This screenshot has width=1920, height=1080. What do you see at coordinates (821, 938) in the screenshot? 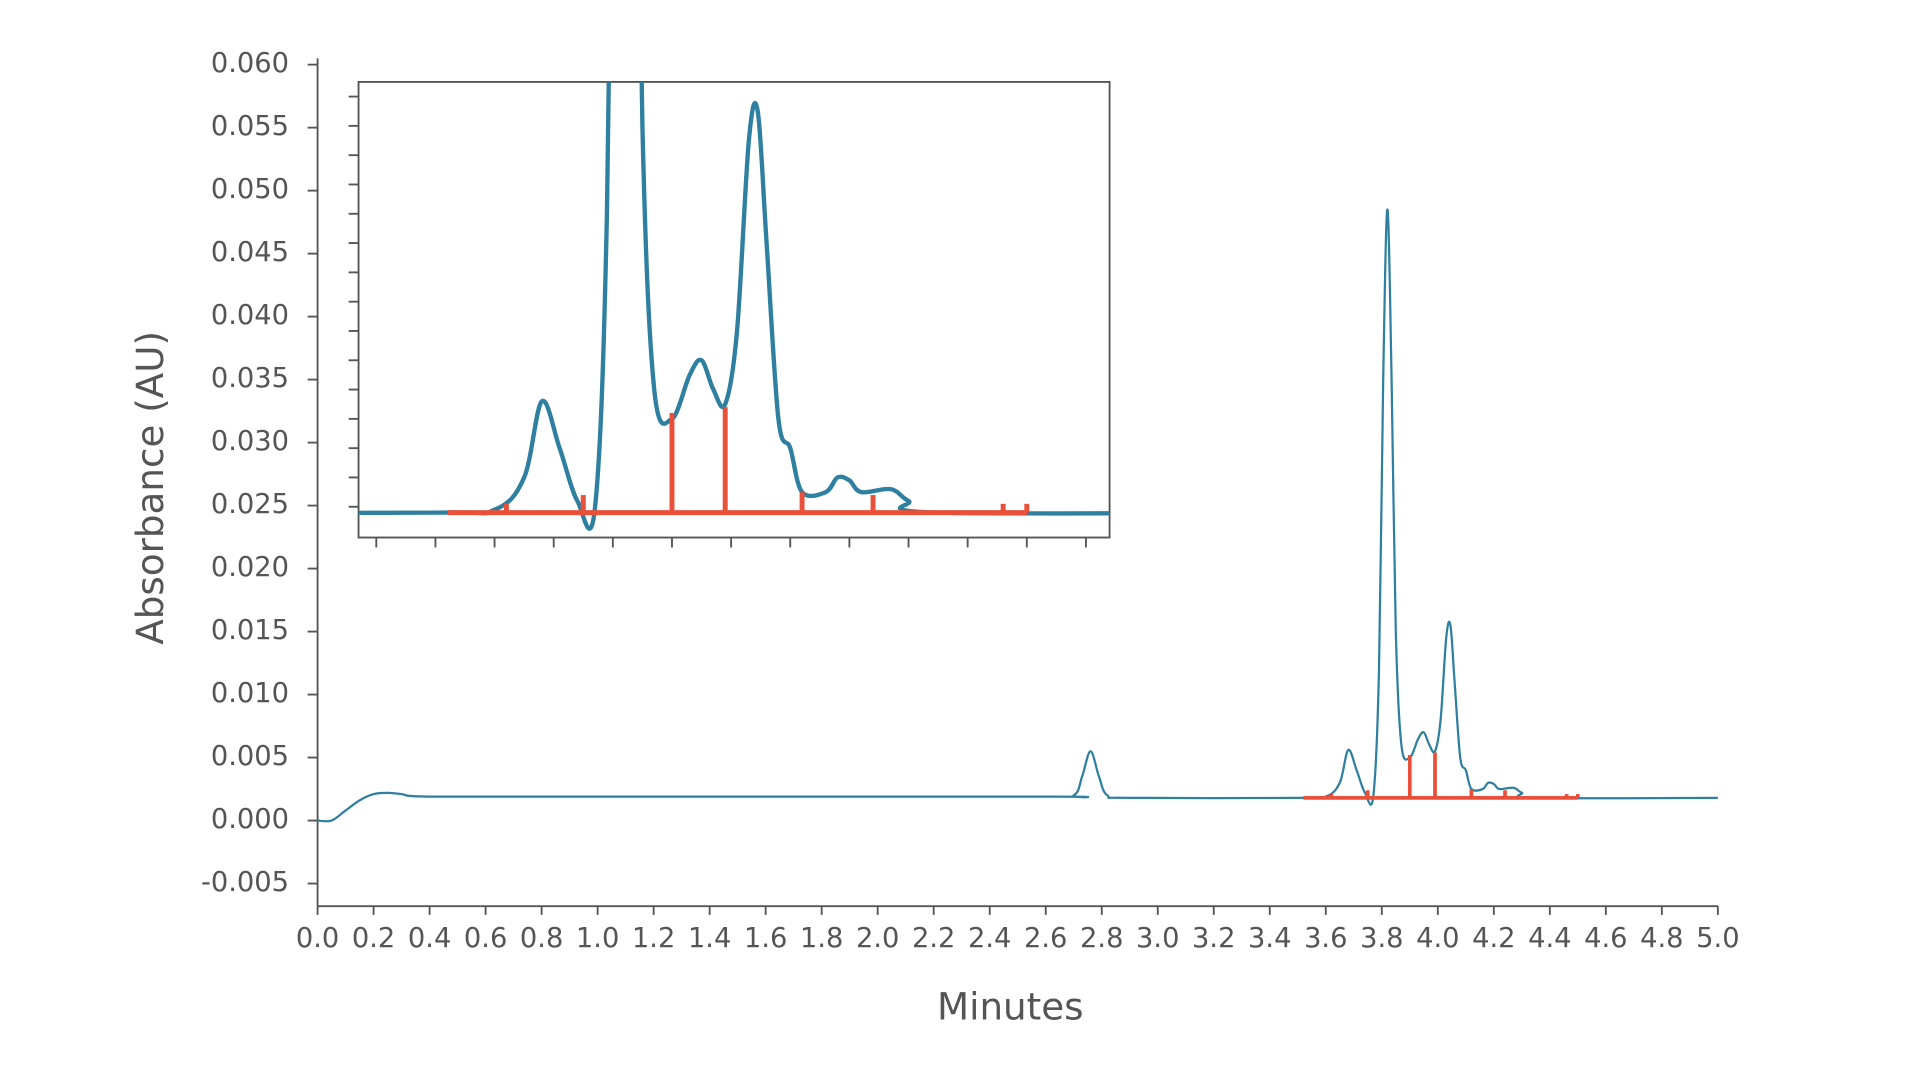
I see `x-tick-label: 1.8` at bounding box center [821, 938].